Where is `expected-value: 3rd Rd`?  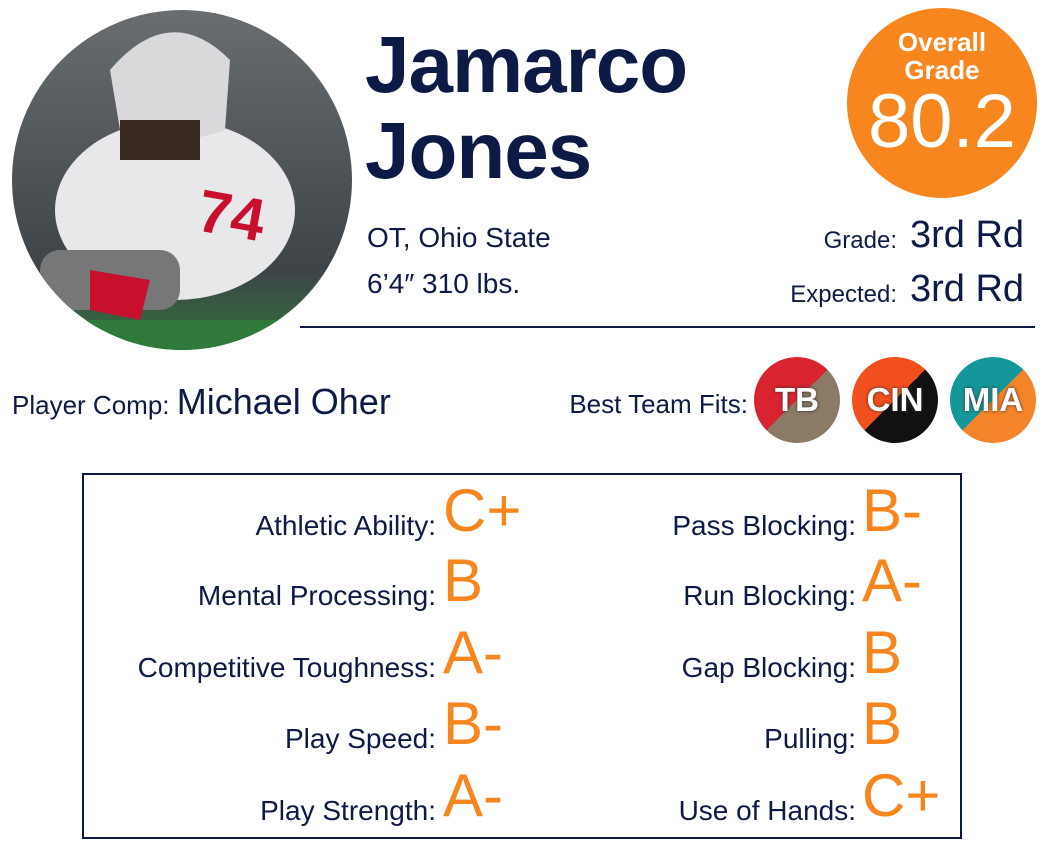
expected-value: 3rd Rd is located at coordinates (967, 289).